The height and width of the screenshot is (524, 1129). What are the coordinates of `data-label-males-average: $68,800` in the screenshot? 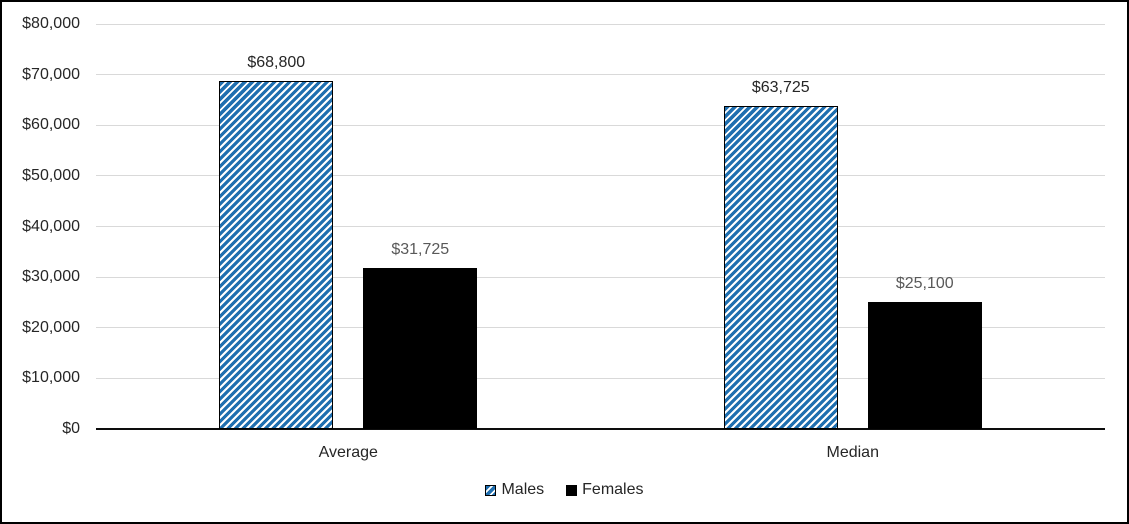 It's located at (276, 62).